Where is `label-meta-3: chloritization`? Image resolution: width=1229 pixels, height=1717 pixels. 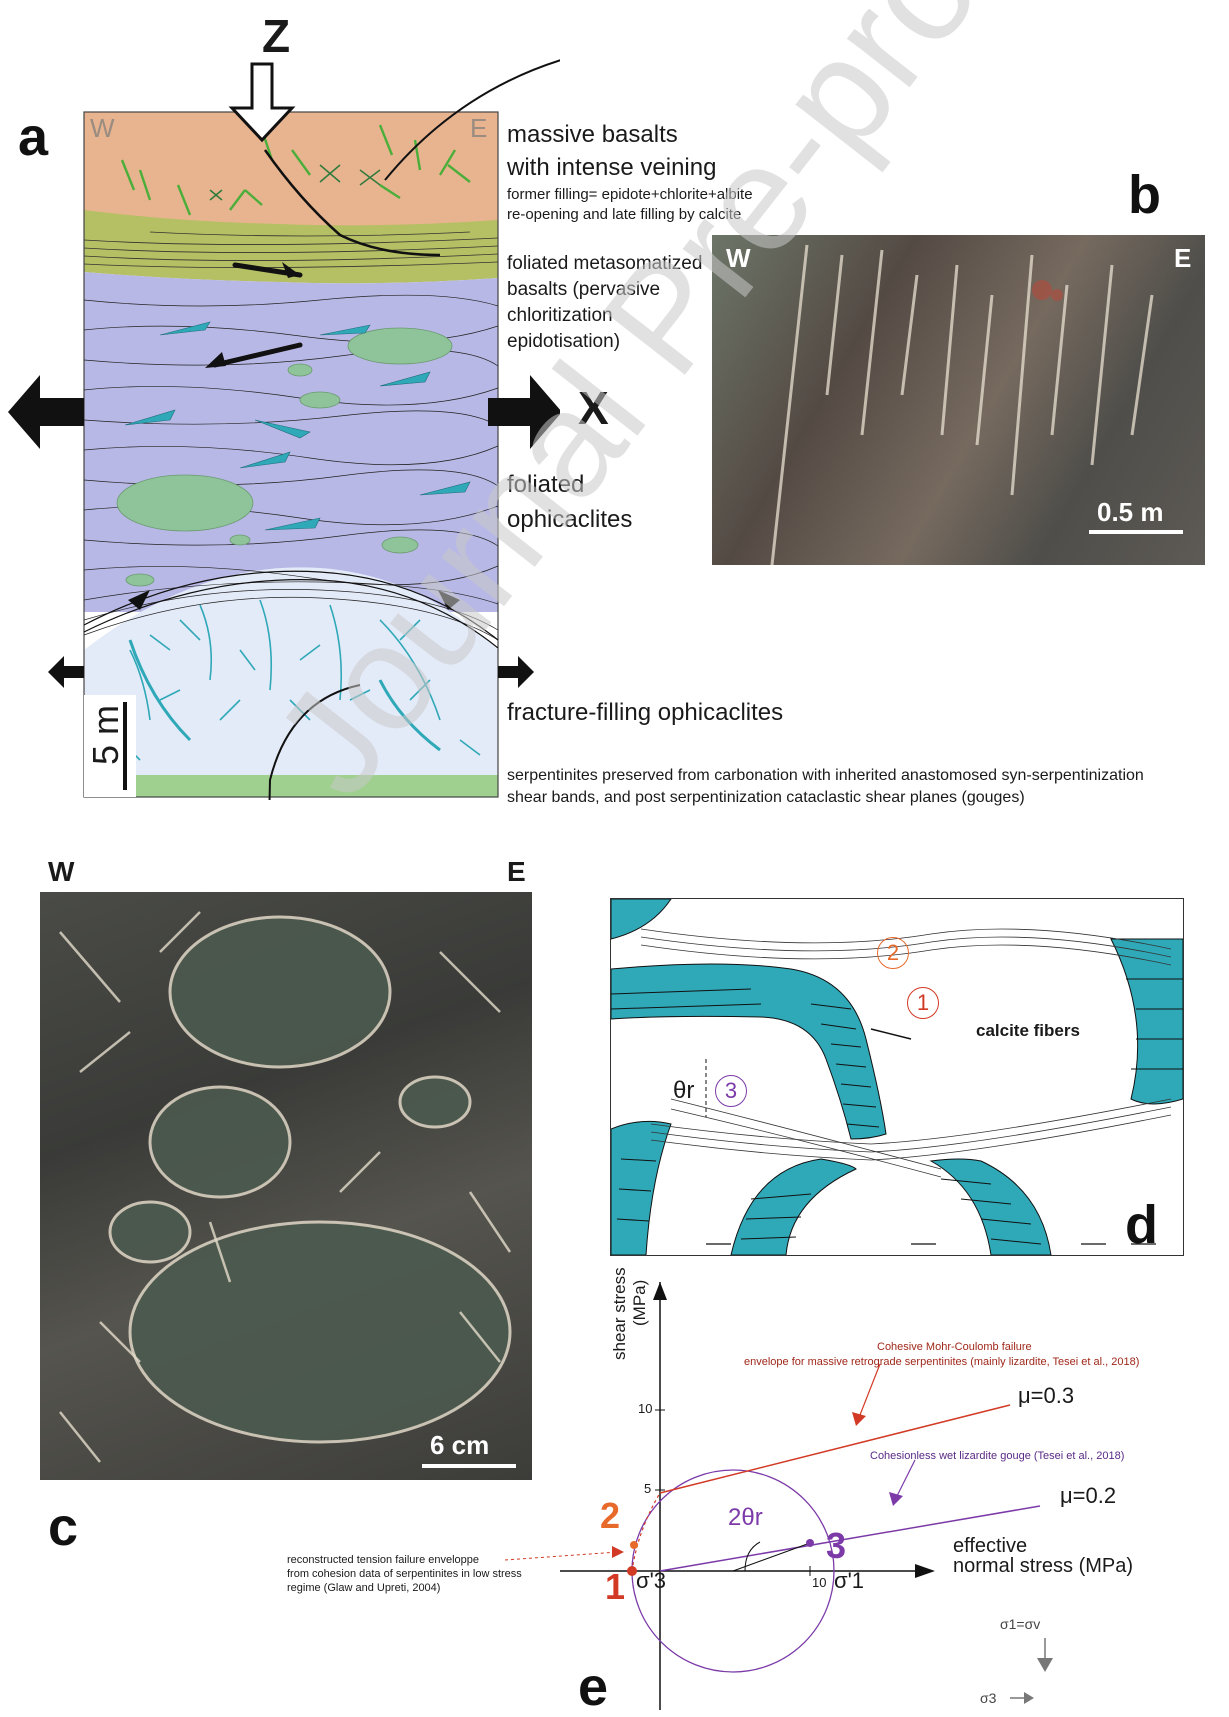 label-meta-3: chloritization is located at coordinates (560, 315).